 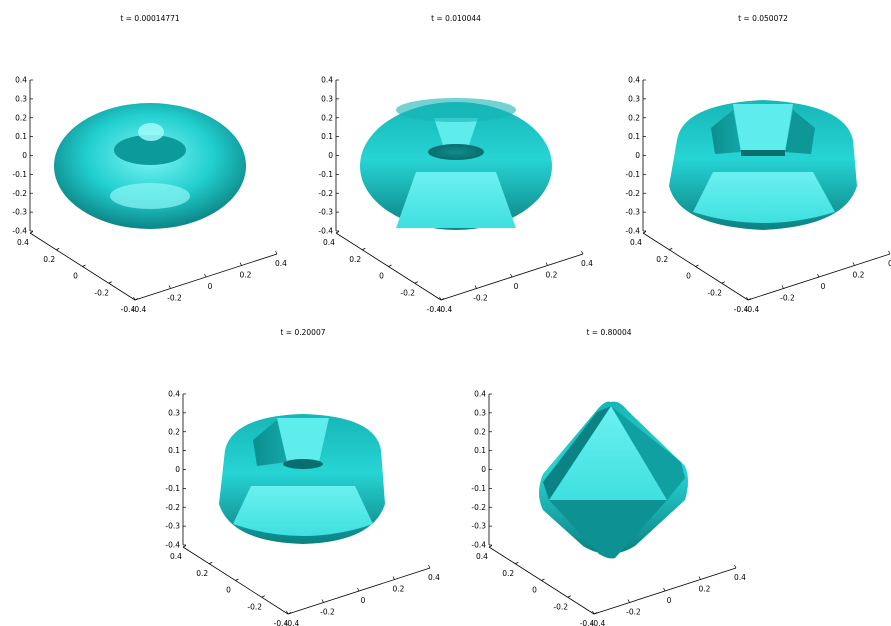 What do you see at coordinates (270, 443) in the screenshot?
I see `left-inner-facet` at bounding box center [270, 443].